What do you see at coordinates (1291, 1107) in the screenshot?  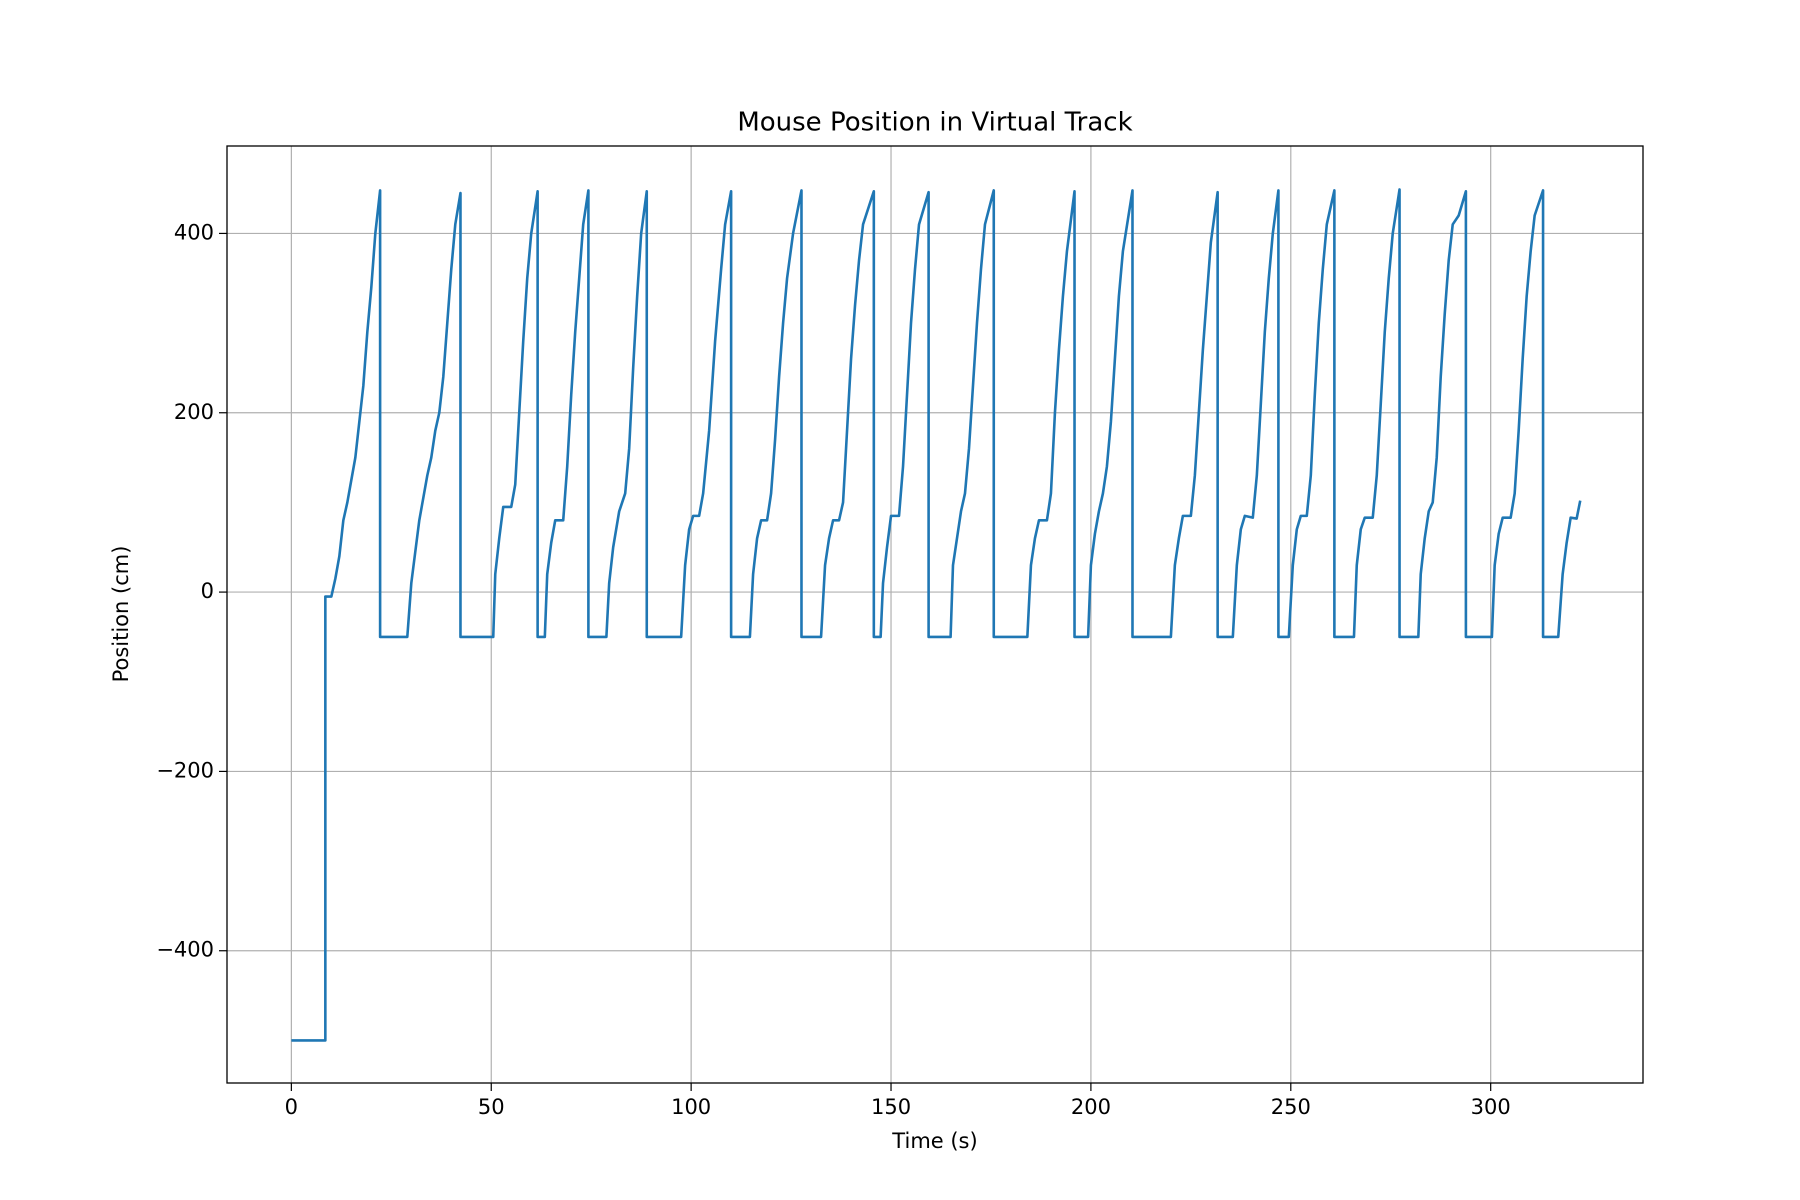 I see `x-tick-label: 250` at bounding box center [1291, 1107].